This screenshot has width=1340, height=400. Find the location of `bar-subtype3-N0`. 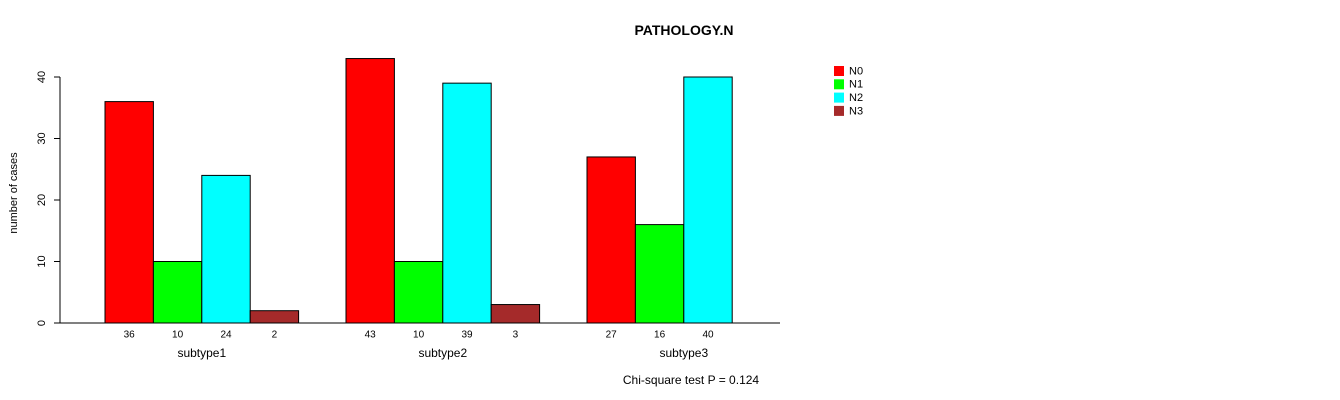

bar-subtype3-N0 is located at coordinates (611, 240).